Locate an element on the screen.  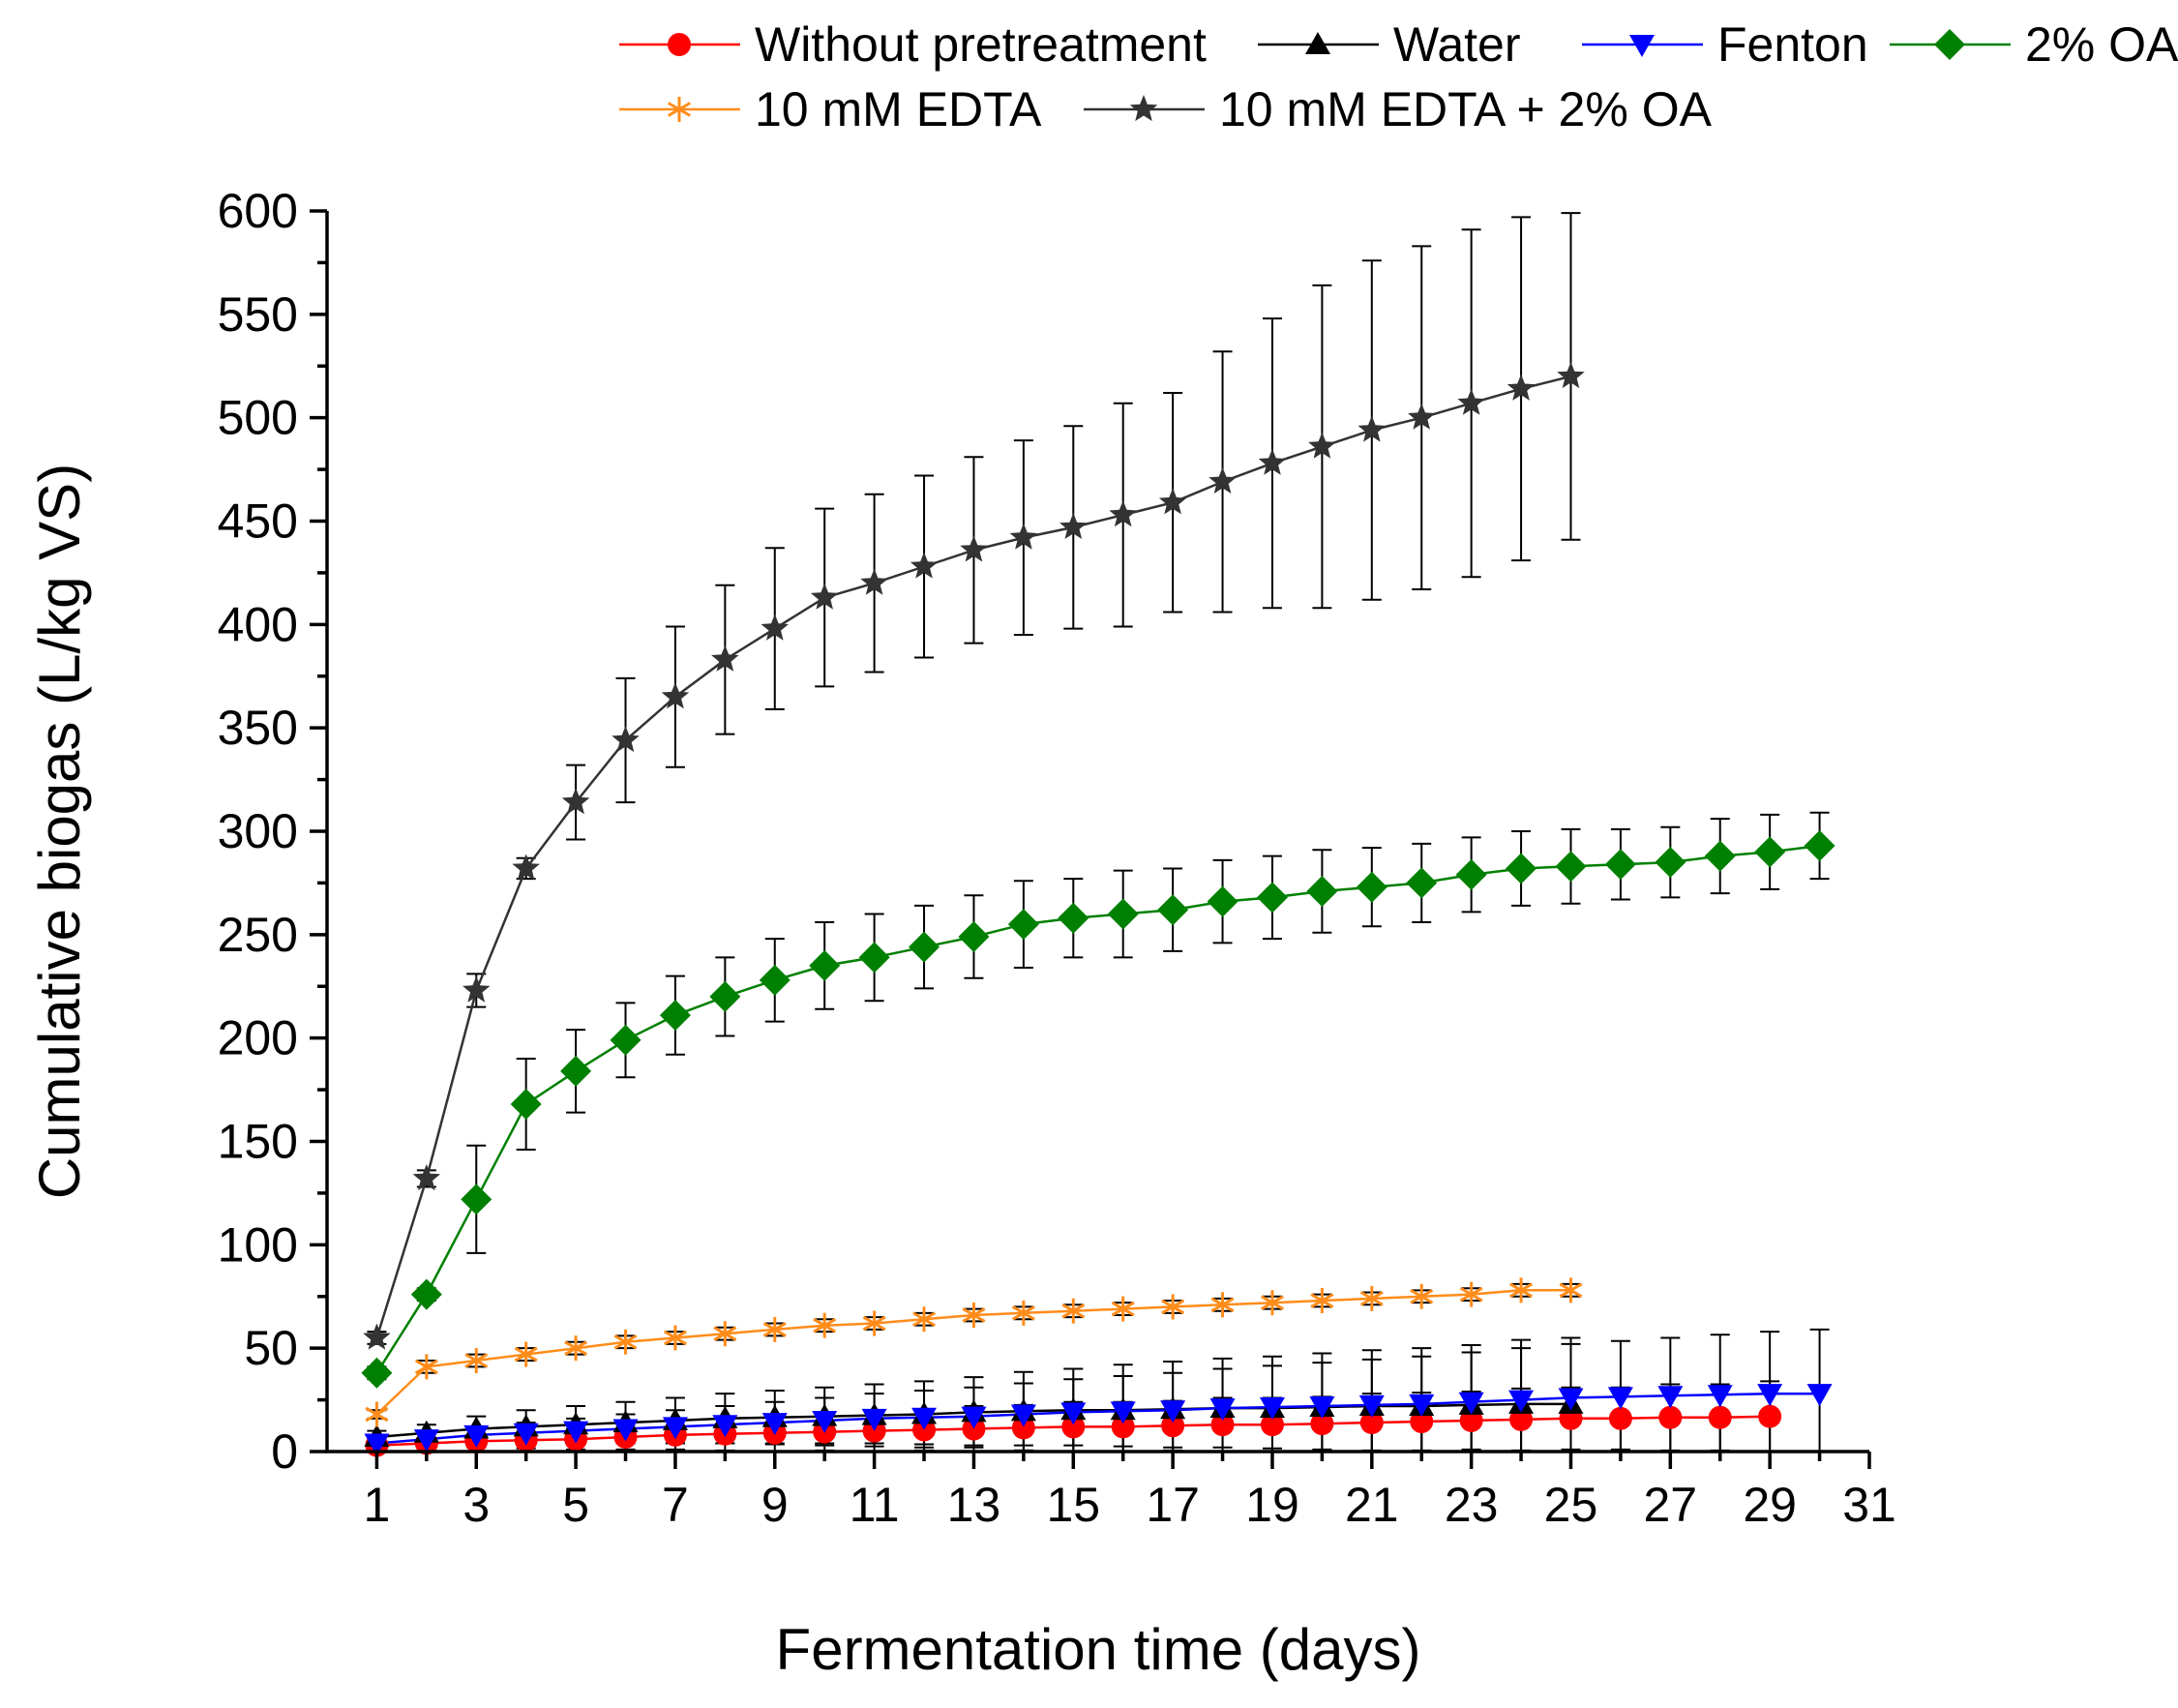
x-tick-label: 1 is located at coordinates (377, 1505).